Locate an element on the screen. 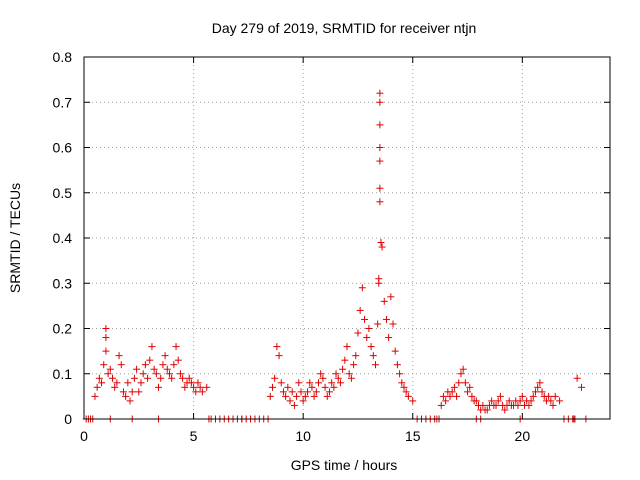 This screenshot has width=640, height=480. y-tick-labels: 0 0.1 0.2 0.3 0.4 0.5 0.6 0.7 0.8 is located at coordinates (63, 238).